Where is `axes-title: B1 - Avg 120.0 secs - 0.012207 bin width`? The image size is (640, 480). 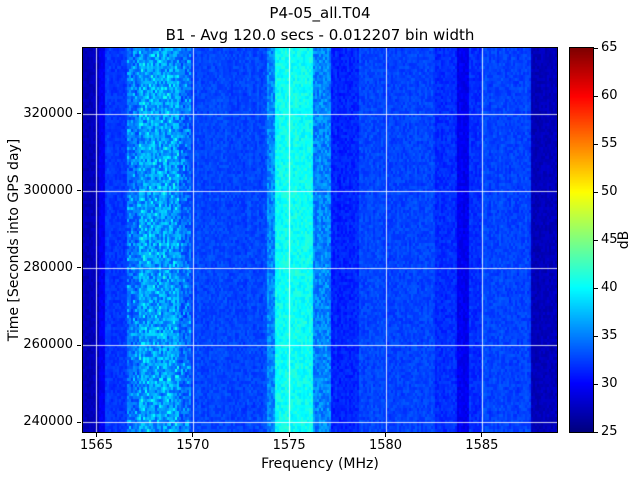
axes-title: B1 - Avg 120.0 secs - 0.012207 bin width is located at coordinates (320, 35).